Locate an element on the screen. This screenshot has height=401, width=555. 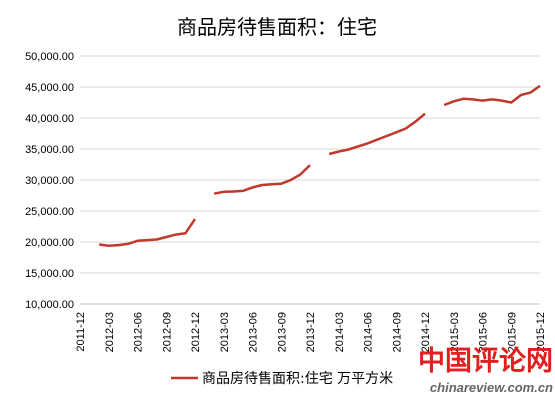
x-tick-label: 2014-06 is located at coordinates (369, 332).